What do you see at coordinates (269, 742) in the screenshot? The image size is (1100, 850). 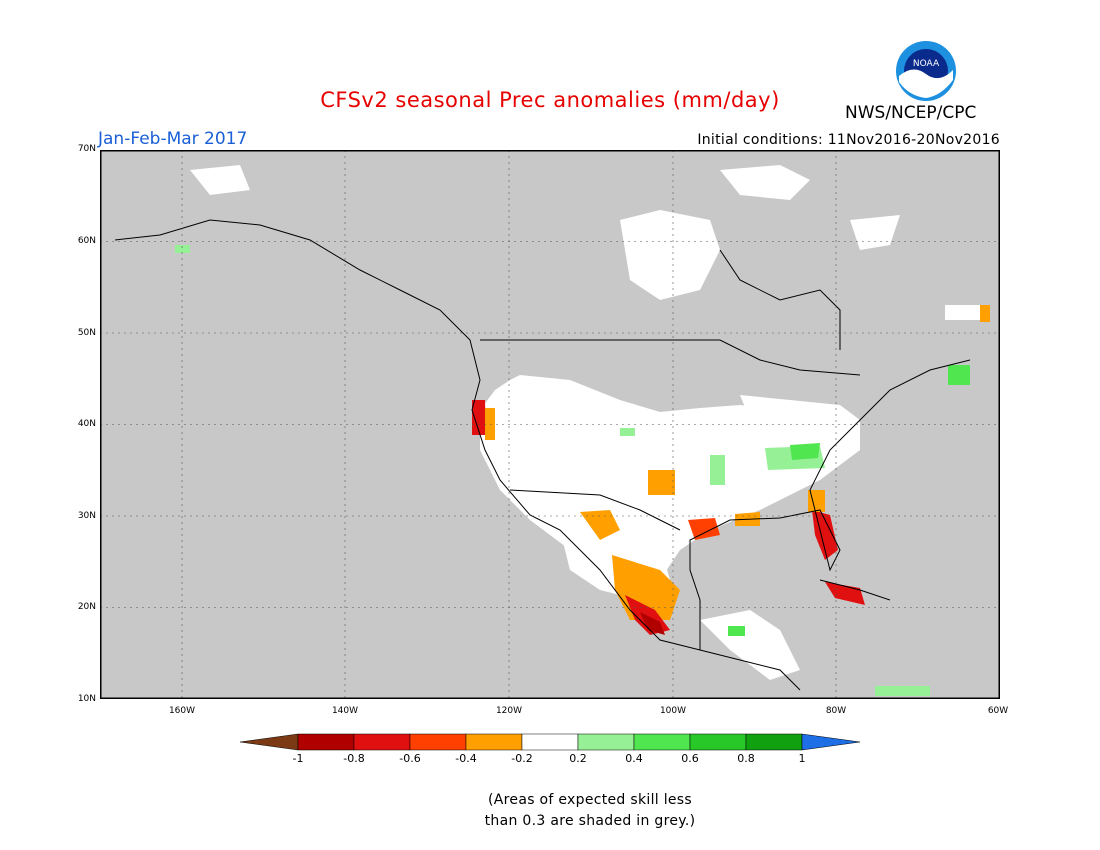 I see `colorbar-arrow-low` at bounding box center [269, 742].